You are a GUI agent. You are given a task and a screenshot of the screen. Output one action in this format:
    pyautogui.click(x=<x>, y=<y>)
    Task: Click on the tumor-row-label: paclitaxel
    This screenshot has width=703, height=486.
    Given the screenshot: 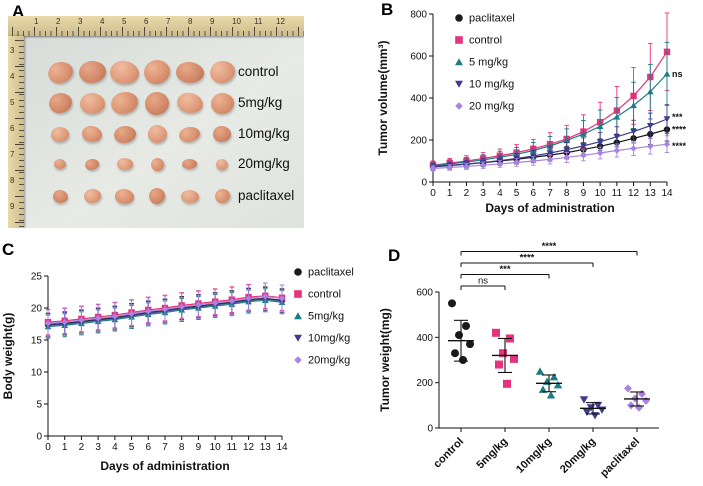 What is the action you would take?
    pyautogui.click(x=266, y=195)
    